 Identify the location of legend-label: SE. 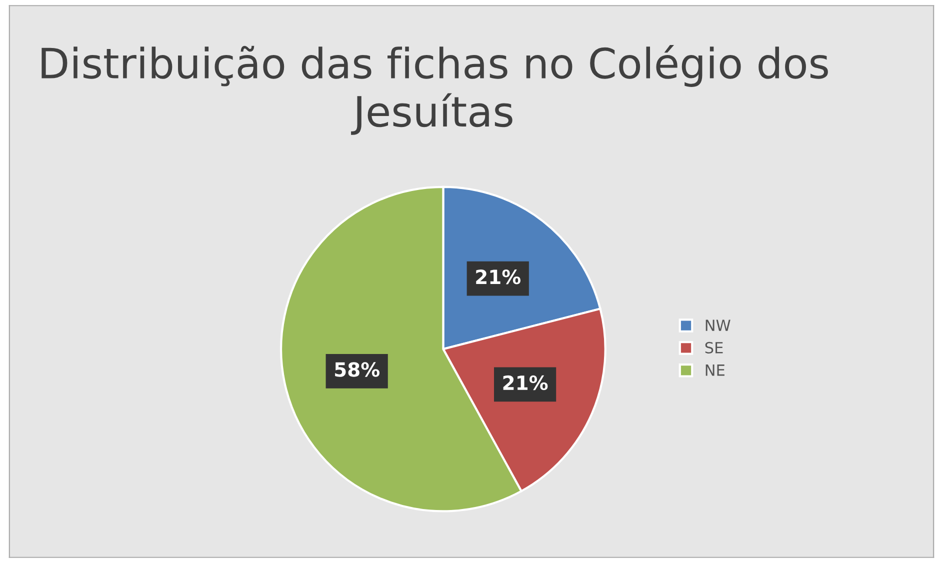
(714, 348).